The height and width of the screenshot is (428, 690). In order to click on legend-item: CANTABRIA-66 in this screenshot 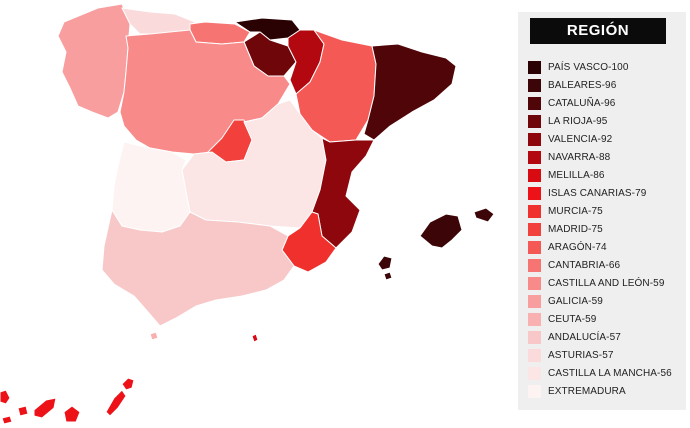, I will do `click(600, 265)`.